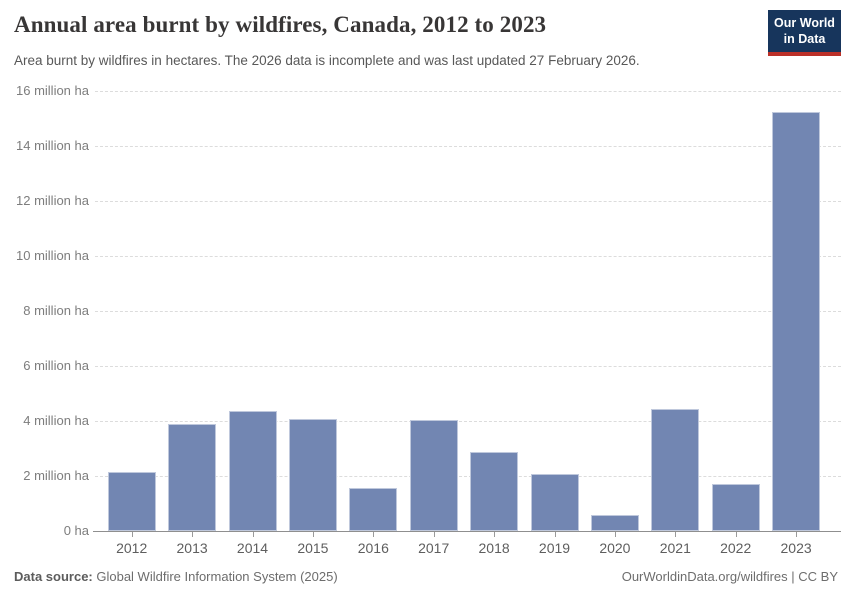 Image resolution: width=850 pixels, height=600 pixels. I want to click on bar-2020, so click(614, 522).